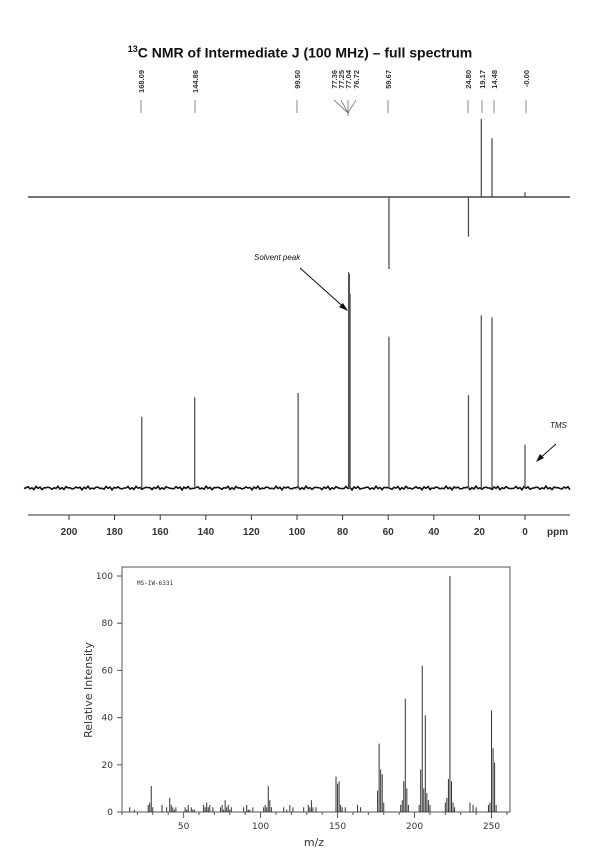 The height and width of the screenshot is (852, 611). Describe the element at coordinates (108, 671) in the screenshot. I see `ms-y-tick-label: 60` at that location.